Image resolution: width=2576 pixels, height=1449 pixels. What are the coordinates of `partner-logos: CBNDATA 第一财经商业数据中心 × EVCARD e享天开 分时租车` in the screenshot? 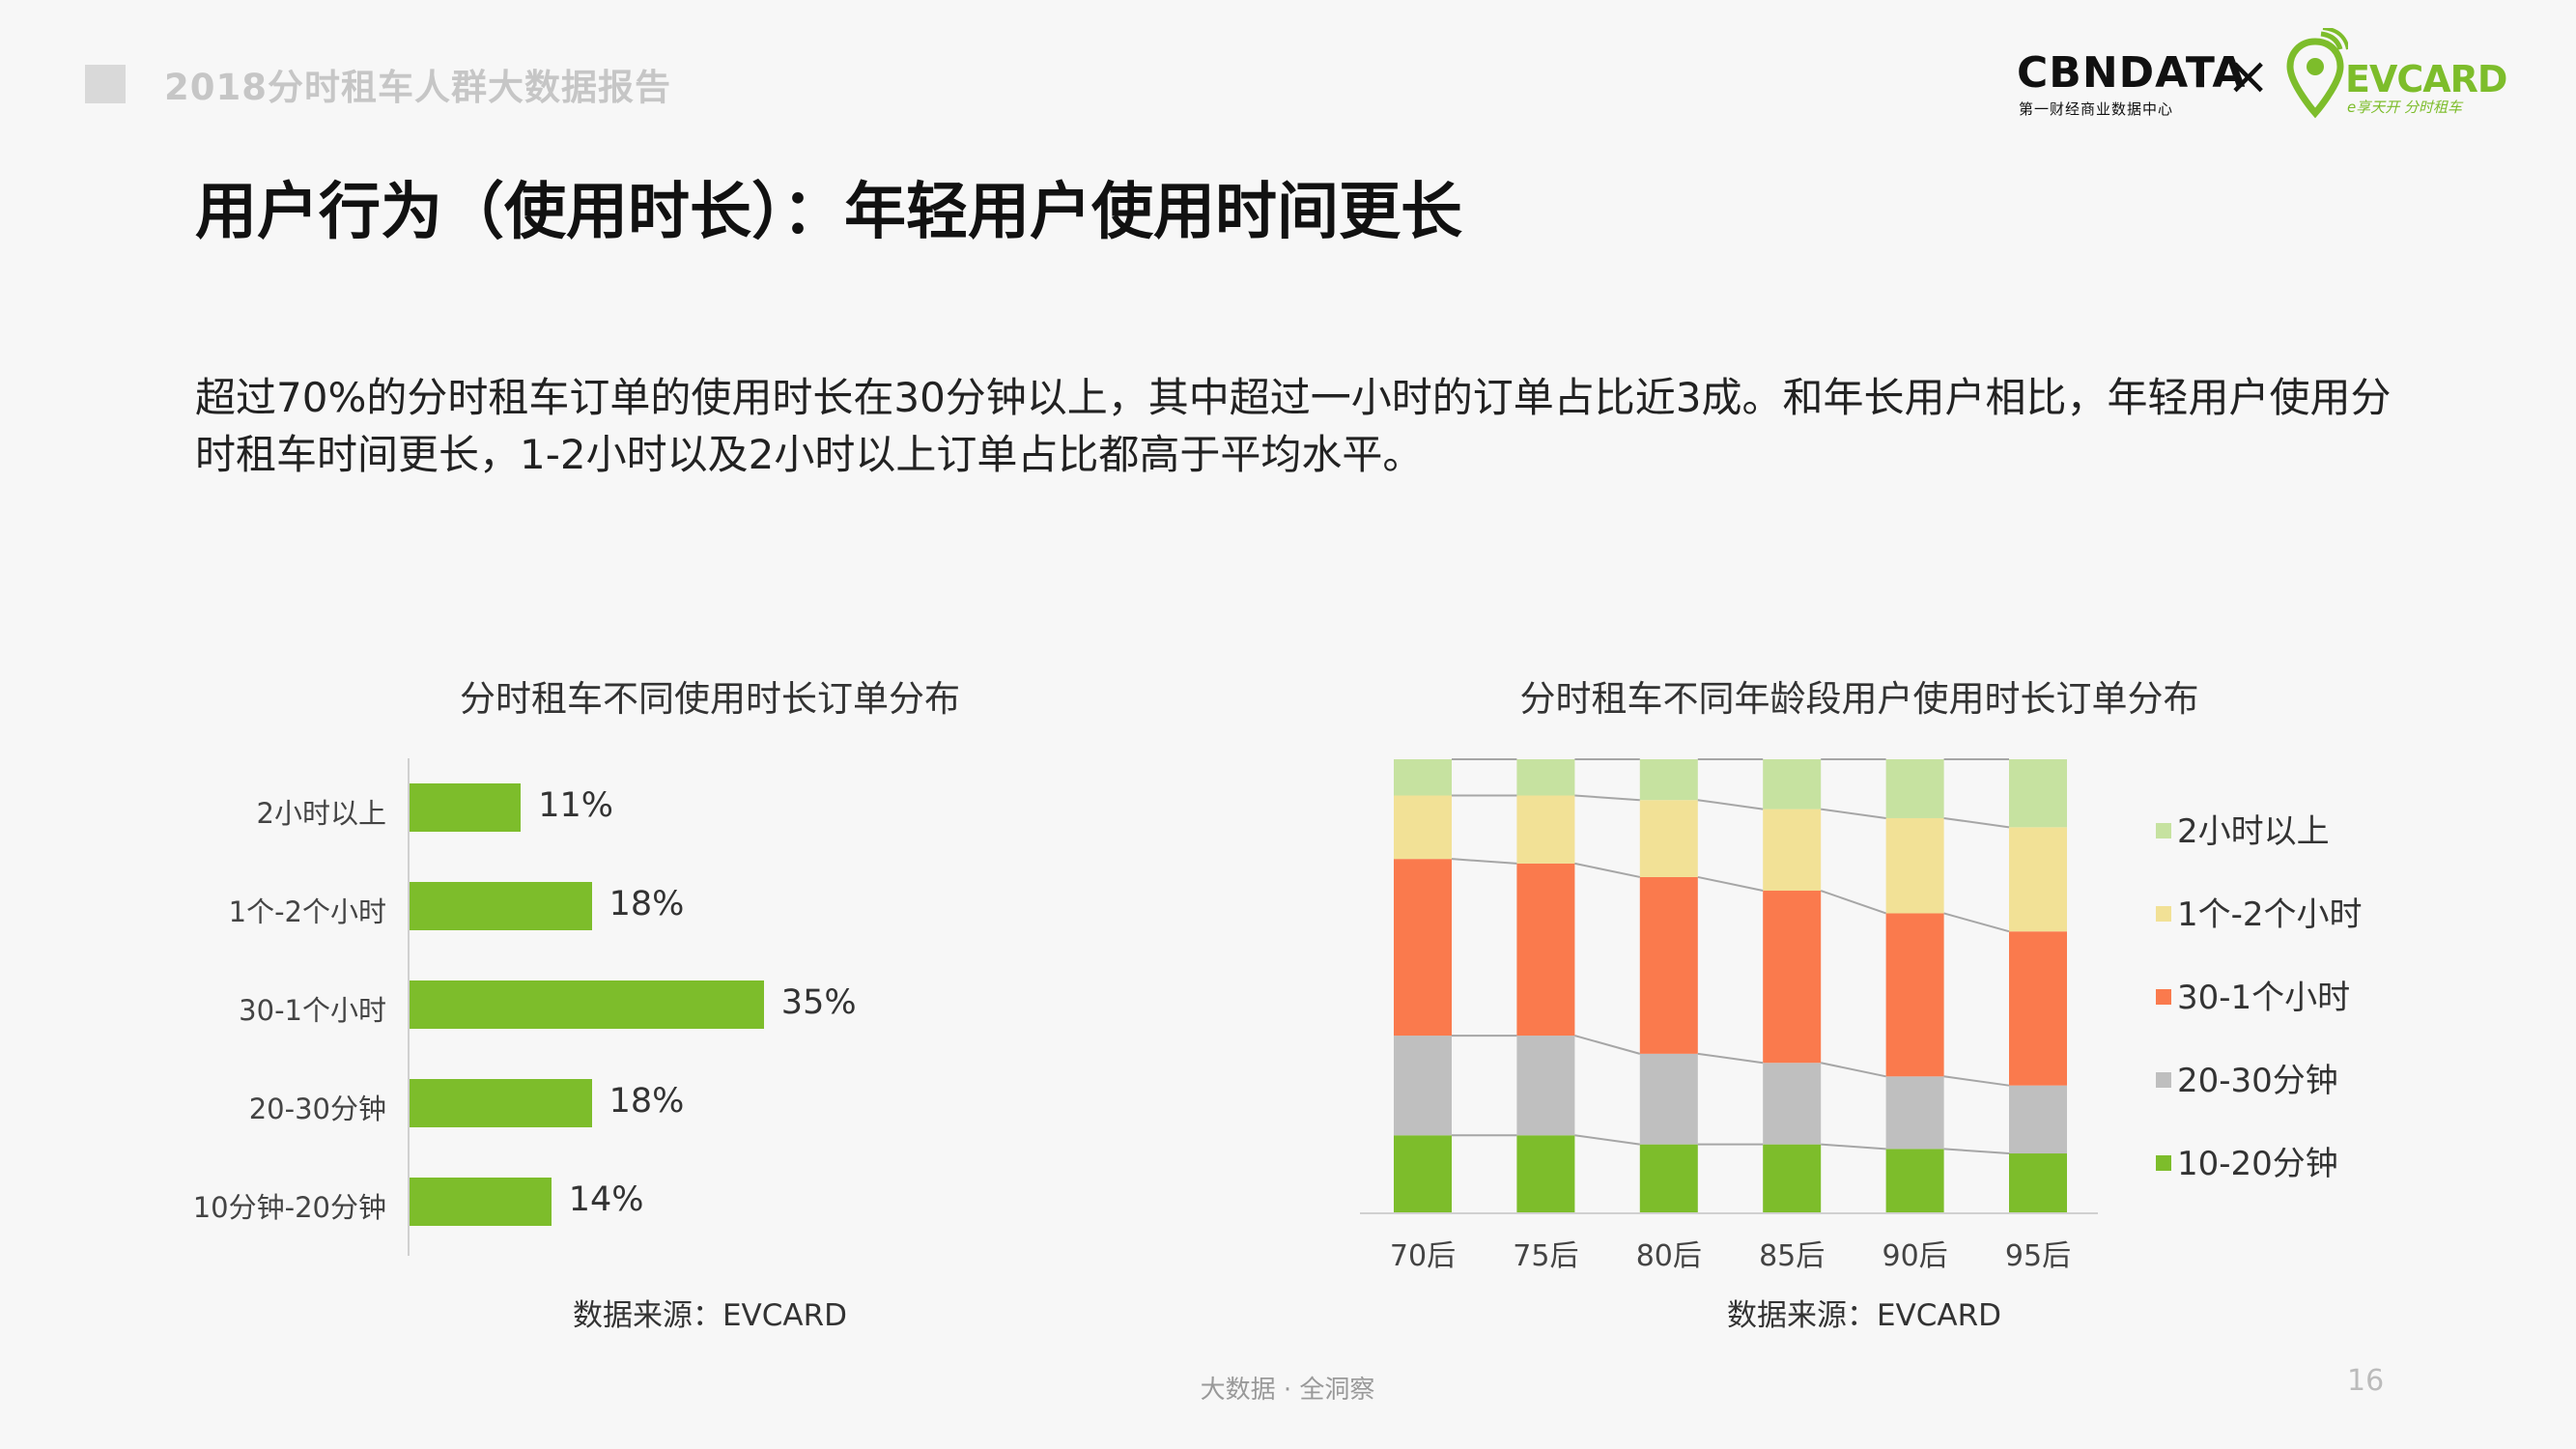 It's located at (2260, 72).